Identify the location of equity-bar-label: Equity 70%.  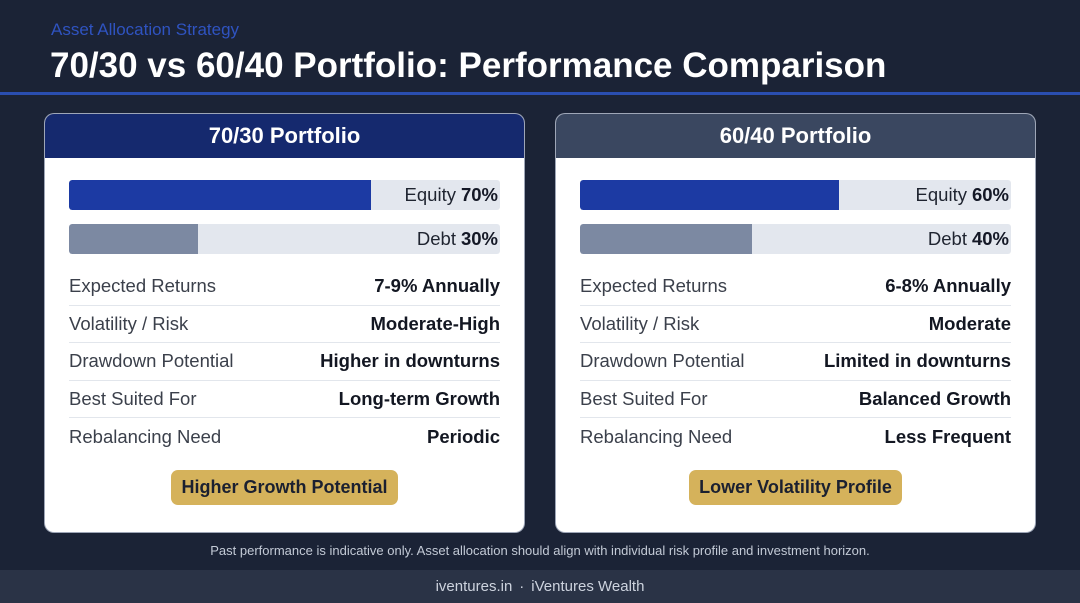
(451, 195).